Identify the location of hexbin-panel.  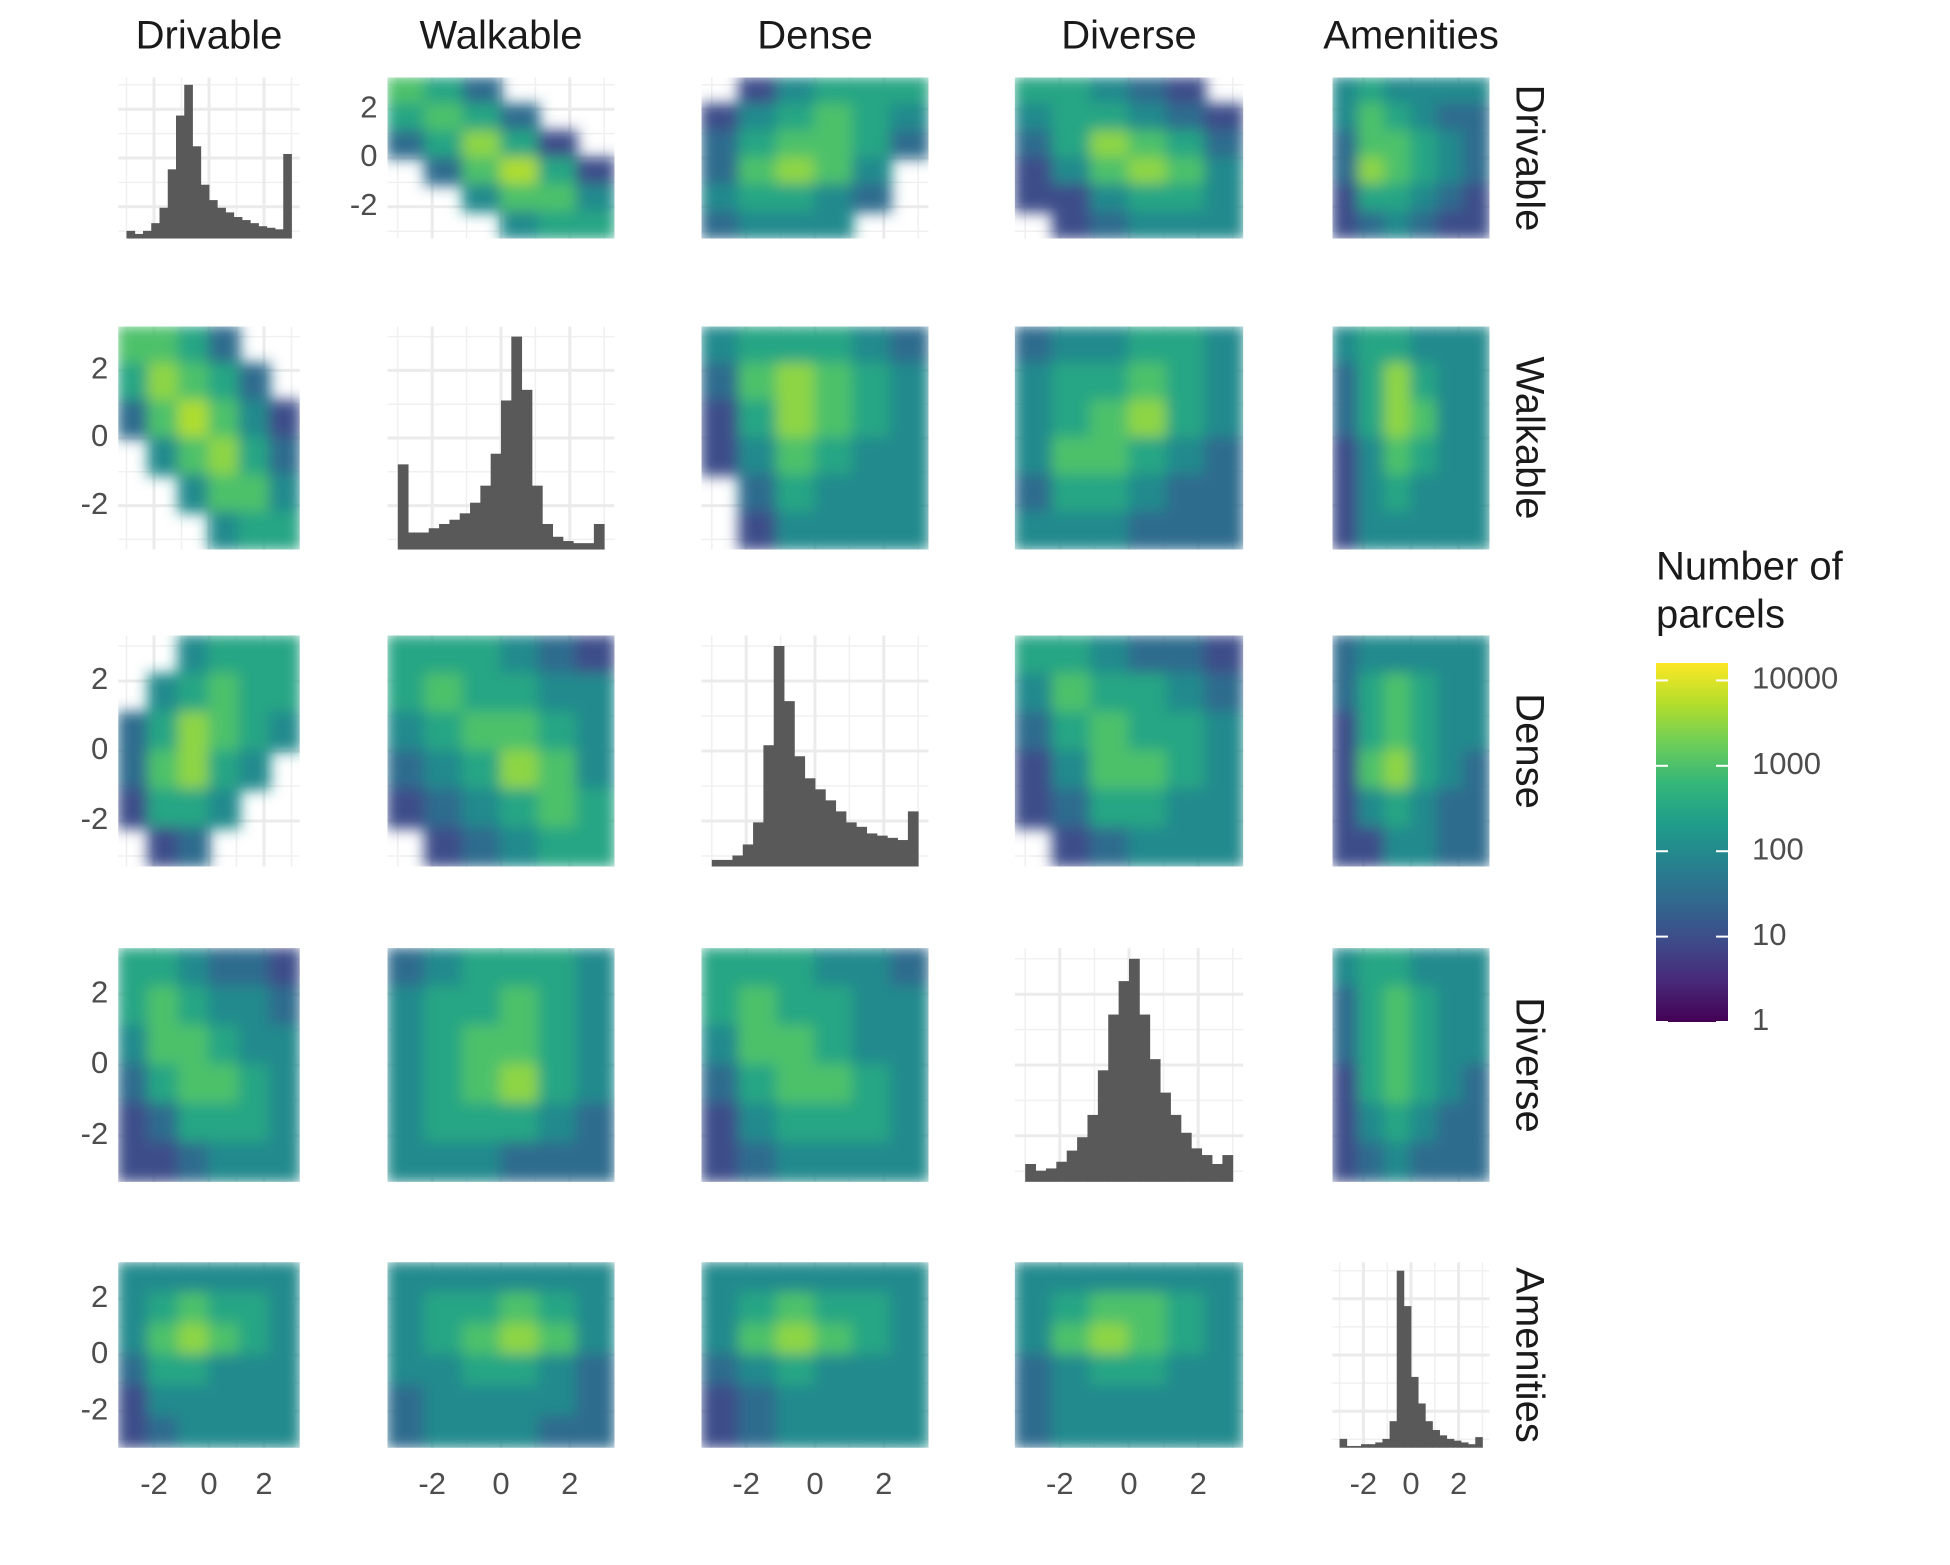
(501, 751).